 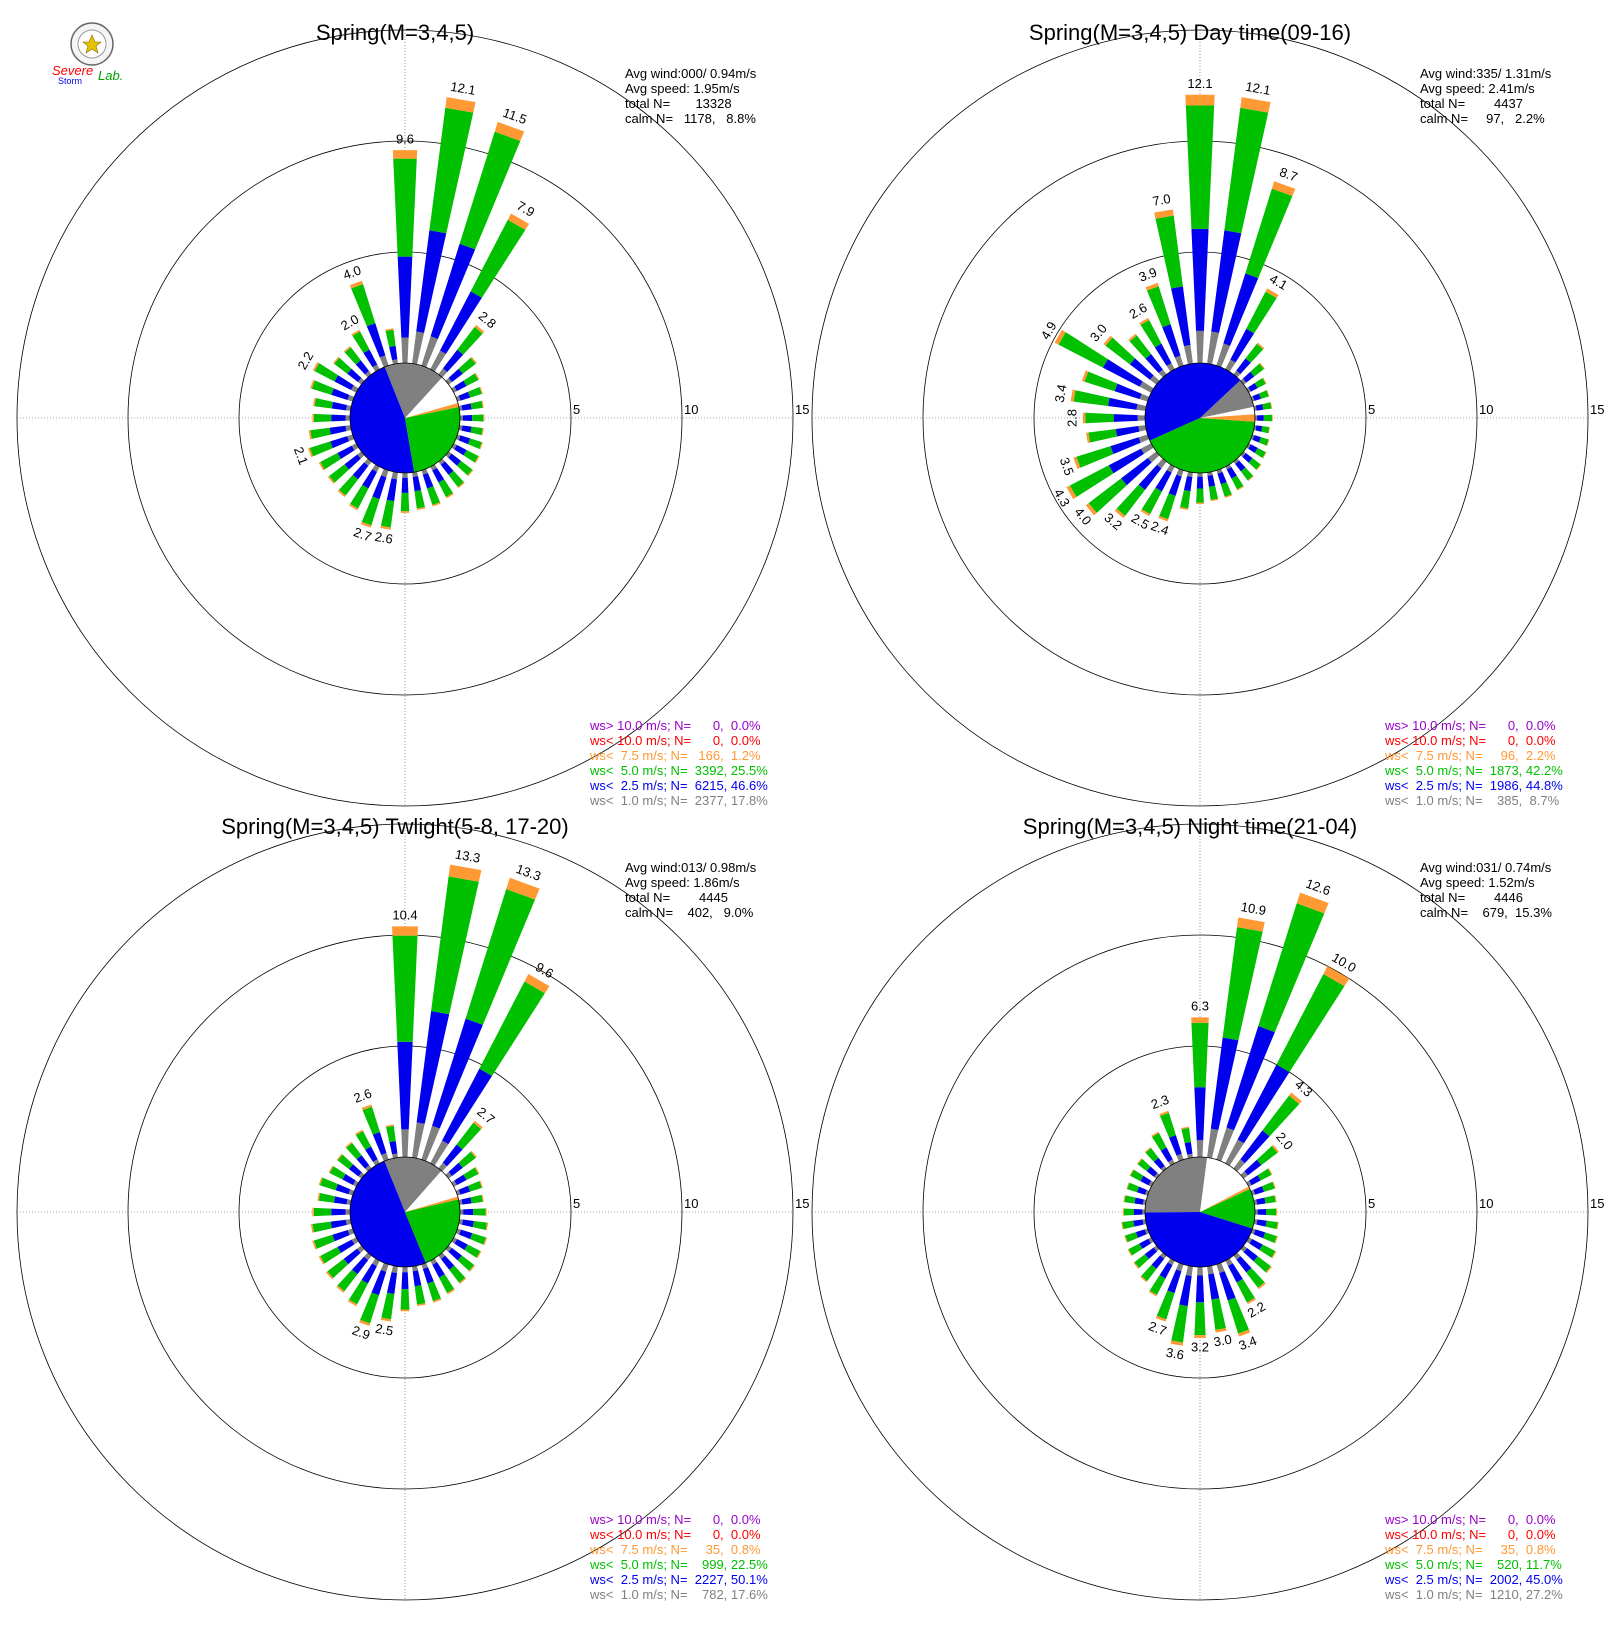 What do you see at coordinates (515, 116) in the screenshot?
I see `bar-label: 11.5` at bounding box center [515, 116].